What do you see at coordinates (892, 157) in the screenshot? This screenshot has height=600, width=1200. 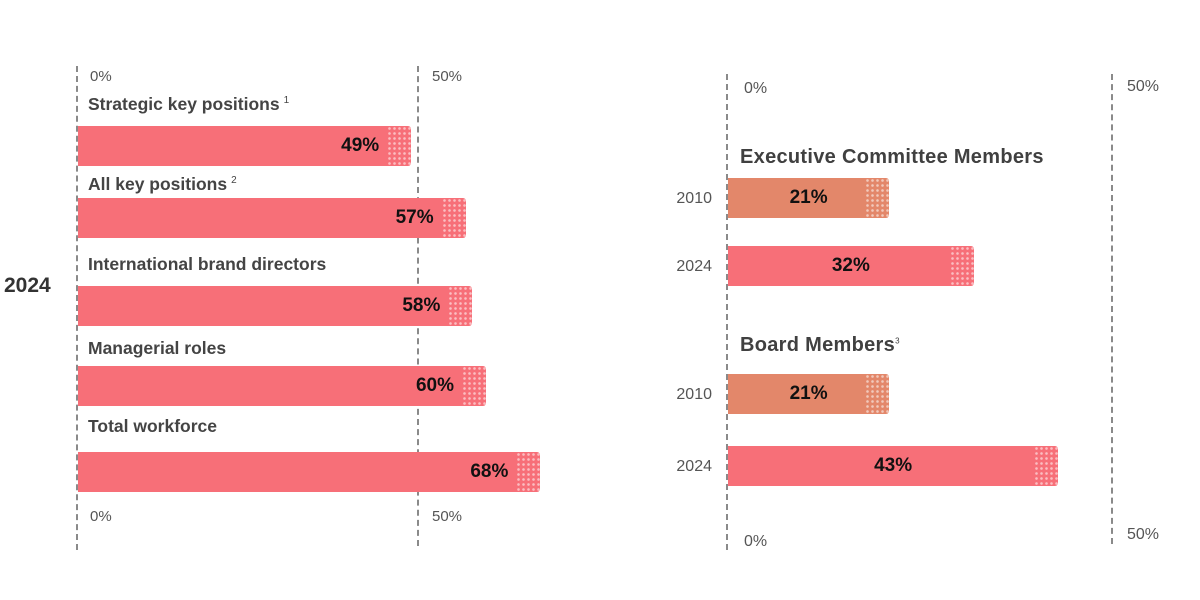 I see `group-label: Executive Committee Members` at bounding box center [892, 157].